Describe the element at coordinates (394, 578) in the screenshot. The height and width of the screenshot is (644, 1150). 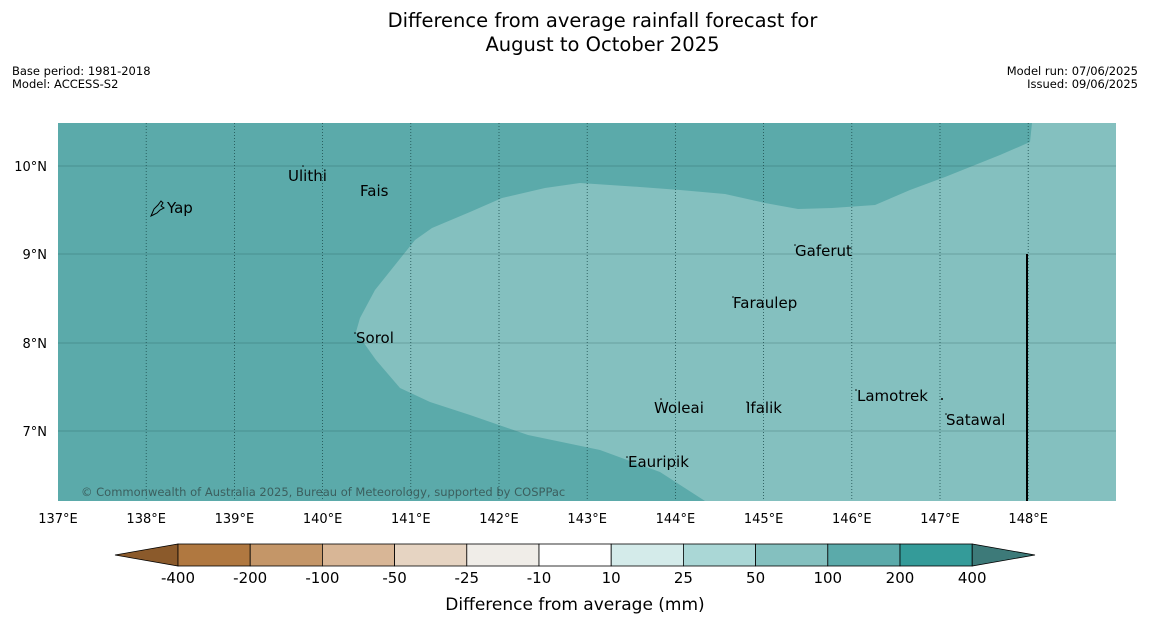
I see `colorbar-tick-label: -50` at that location.